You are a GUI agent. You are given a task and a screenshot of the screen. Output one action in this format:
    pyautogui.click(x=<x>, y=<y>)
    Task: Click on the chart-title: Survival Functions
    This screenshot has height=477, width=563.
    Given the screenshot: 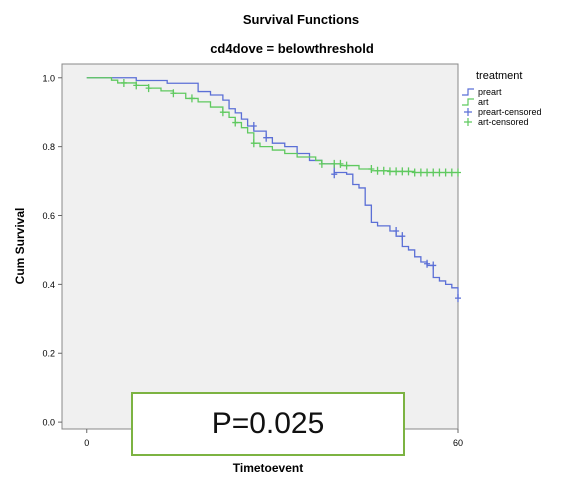 What is the action you would take?
    pyautogui.click(x=301, y=19)
    